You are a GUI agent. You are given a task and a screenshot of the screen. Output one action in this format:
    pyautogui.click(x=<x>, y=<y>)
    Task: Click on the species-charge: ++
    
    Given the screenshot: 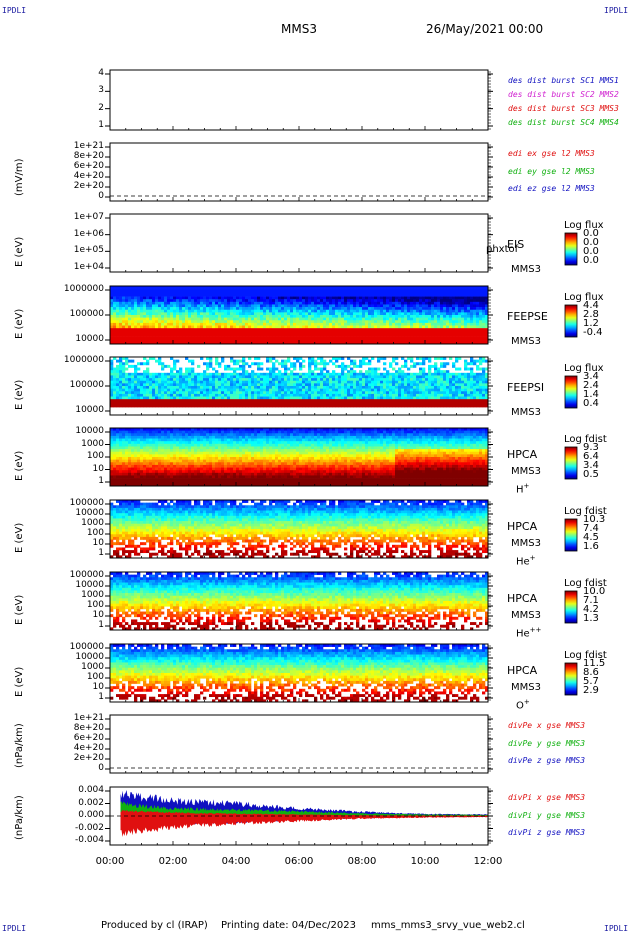 What is the action you would take?
    pyautogui.click(x=535, y=630)
    